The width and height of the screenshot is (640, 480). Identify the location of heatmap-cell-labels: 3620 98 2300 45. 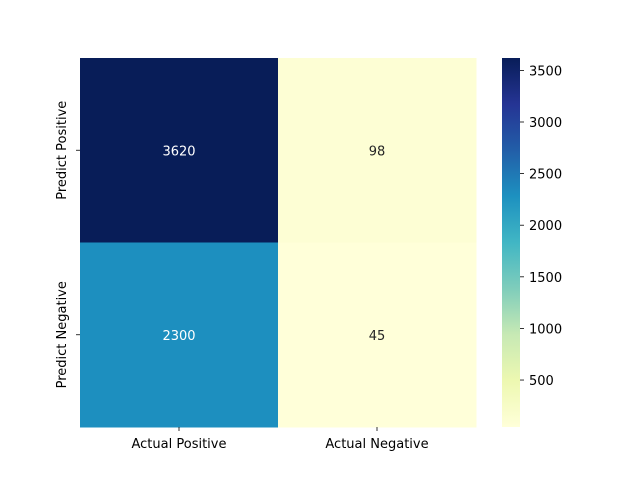
(273, 244).